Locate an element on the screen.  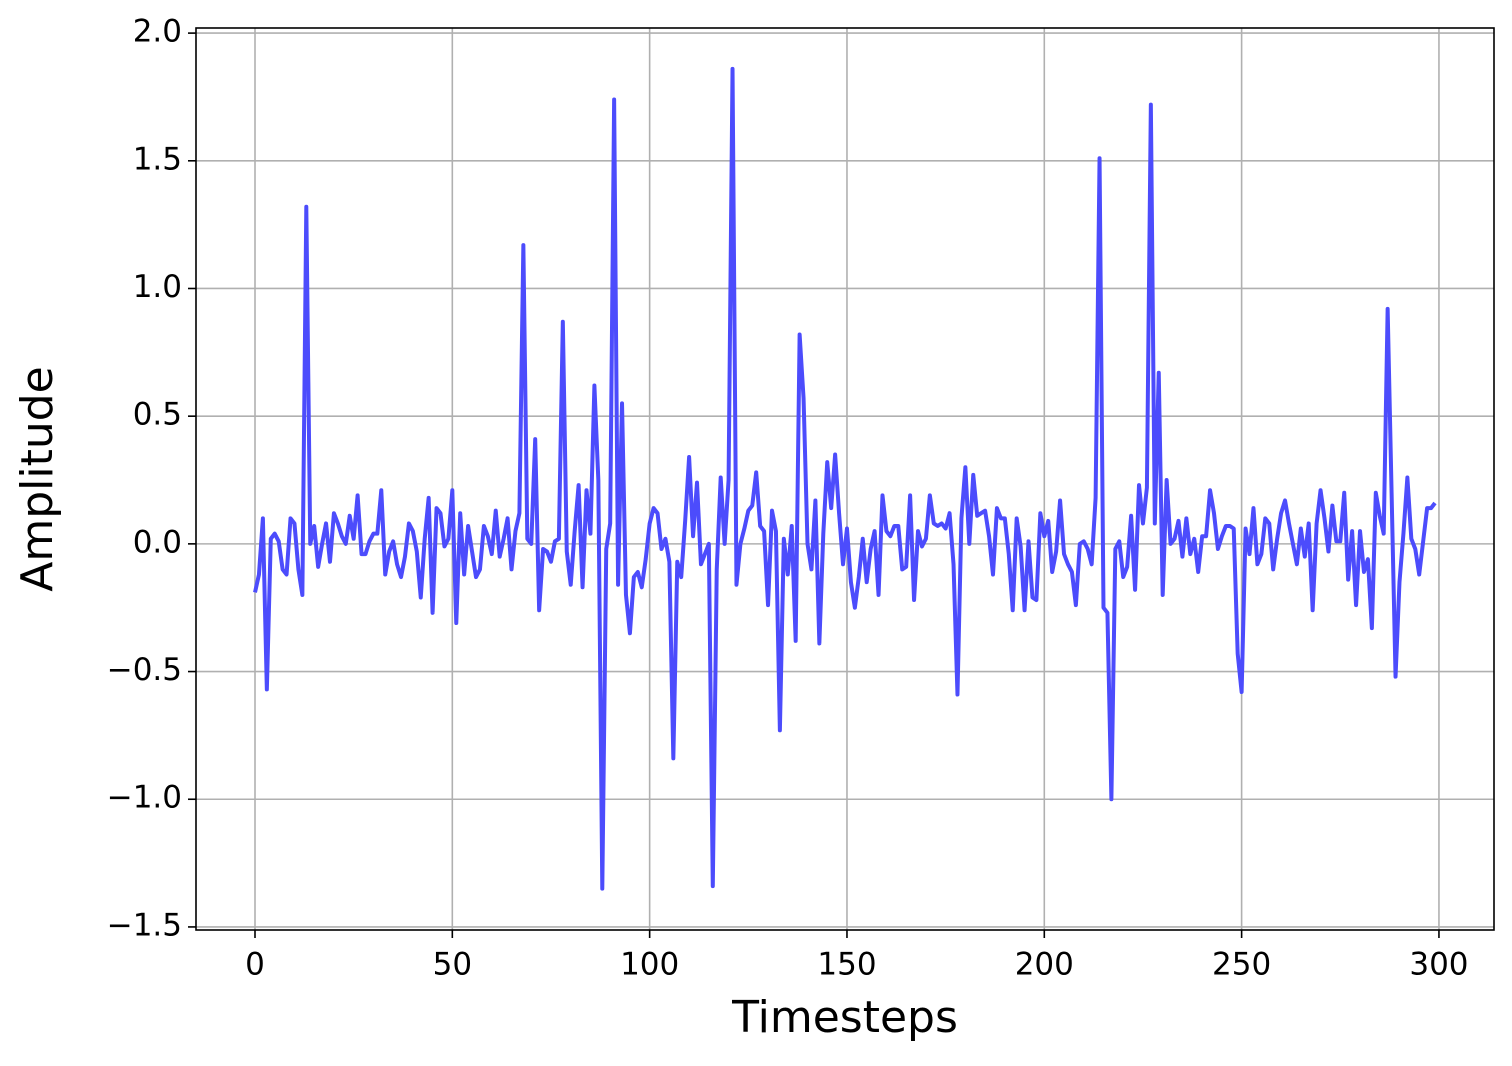
y-axis-label: Amplitude is located at coordinates (37, 478).